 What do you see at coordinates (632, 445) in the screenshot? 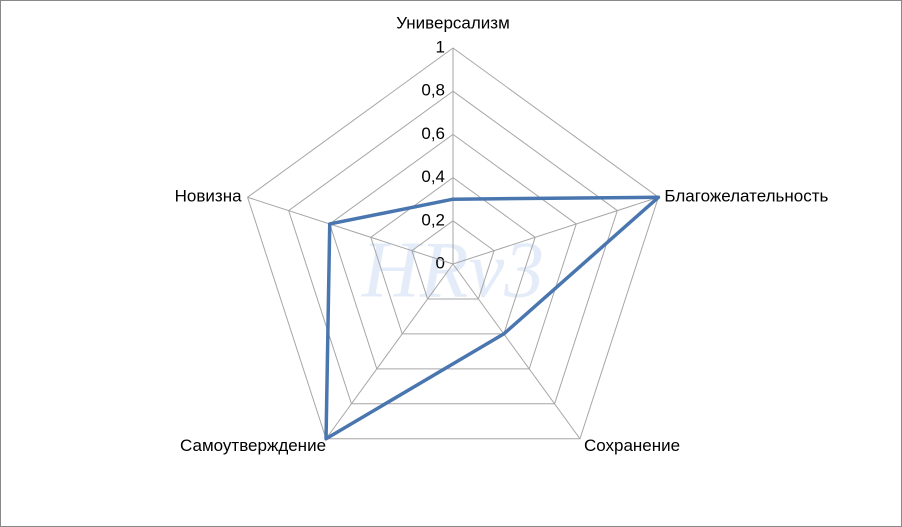
I see `category-label: Сохранение` at bounding box center [632, 445].